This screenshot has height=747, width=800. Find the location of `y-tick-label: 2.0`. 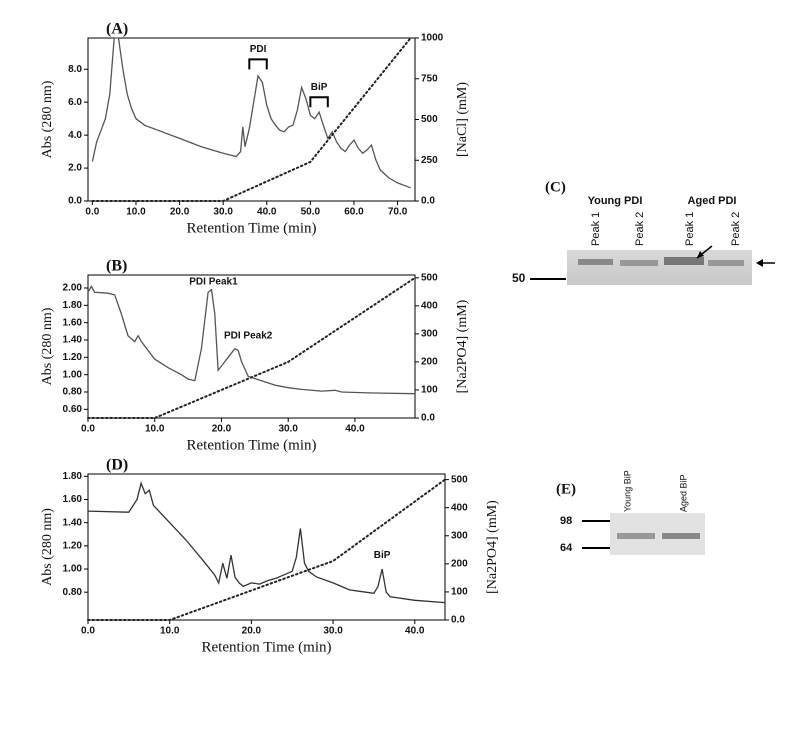

y-tick-label: 2.0 is located at coordinates (75, 168).